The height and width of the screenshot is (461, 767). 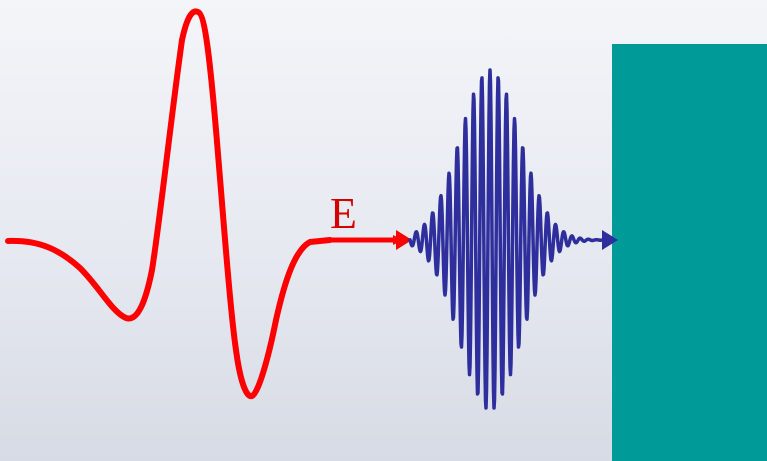 What do you see at coordinates (343, 213) in the screenshot?
I see `field-label: E` at bounding box center [343, 213].